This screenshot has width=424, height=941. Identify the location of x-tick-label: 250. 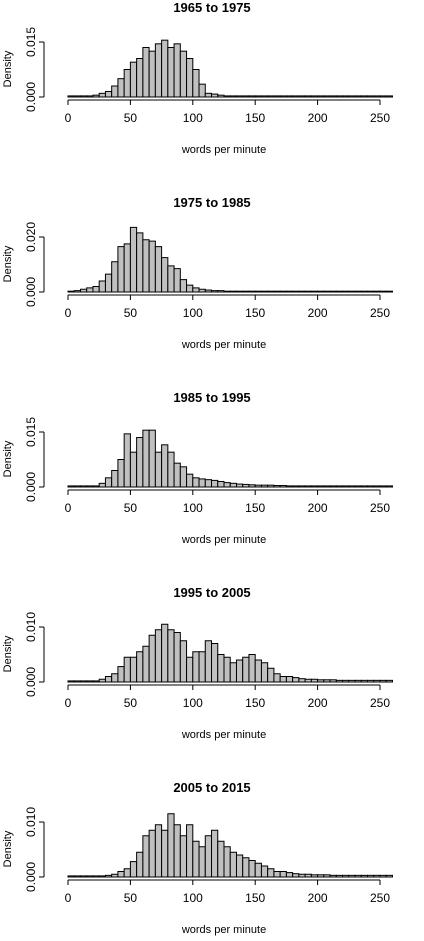
(380, 118).